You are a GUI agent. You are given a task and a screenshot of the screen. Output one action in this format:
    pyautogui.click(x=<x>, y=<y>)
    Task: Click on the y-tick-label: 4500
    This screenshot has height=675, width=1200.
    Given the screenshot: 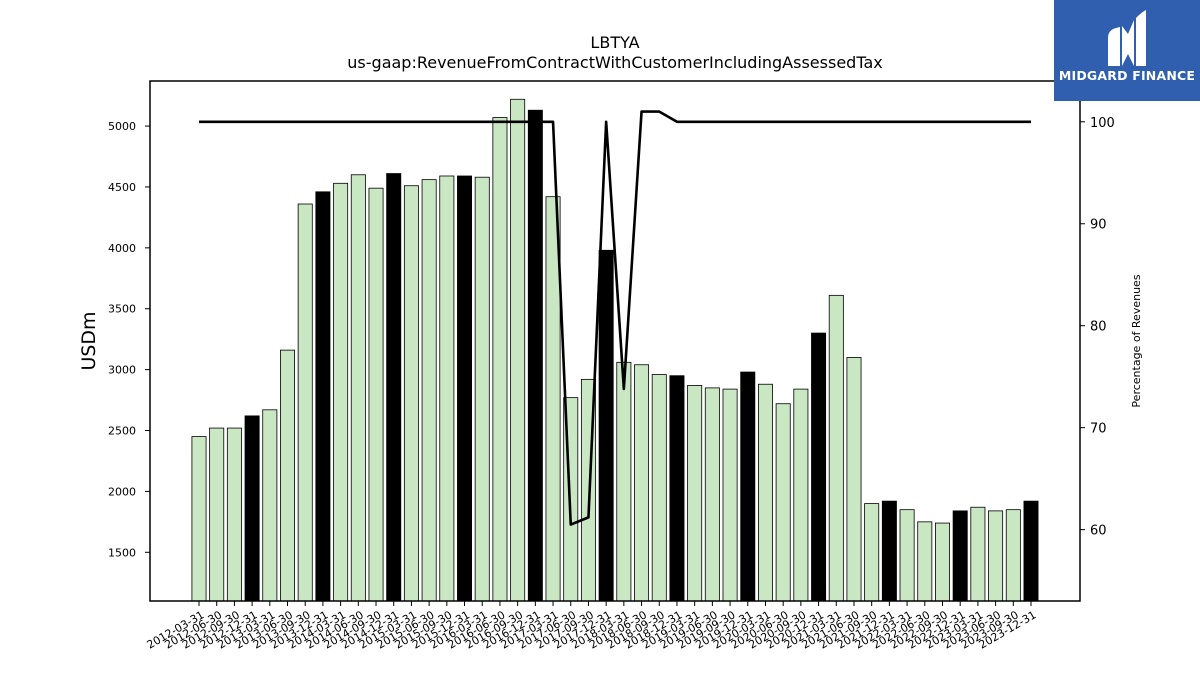 What is the action you would take?
    pyautogui.click(x=122, y=187)
    